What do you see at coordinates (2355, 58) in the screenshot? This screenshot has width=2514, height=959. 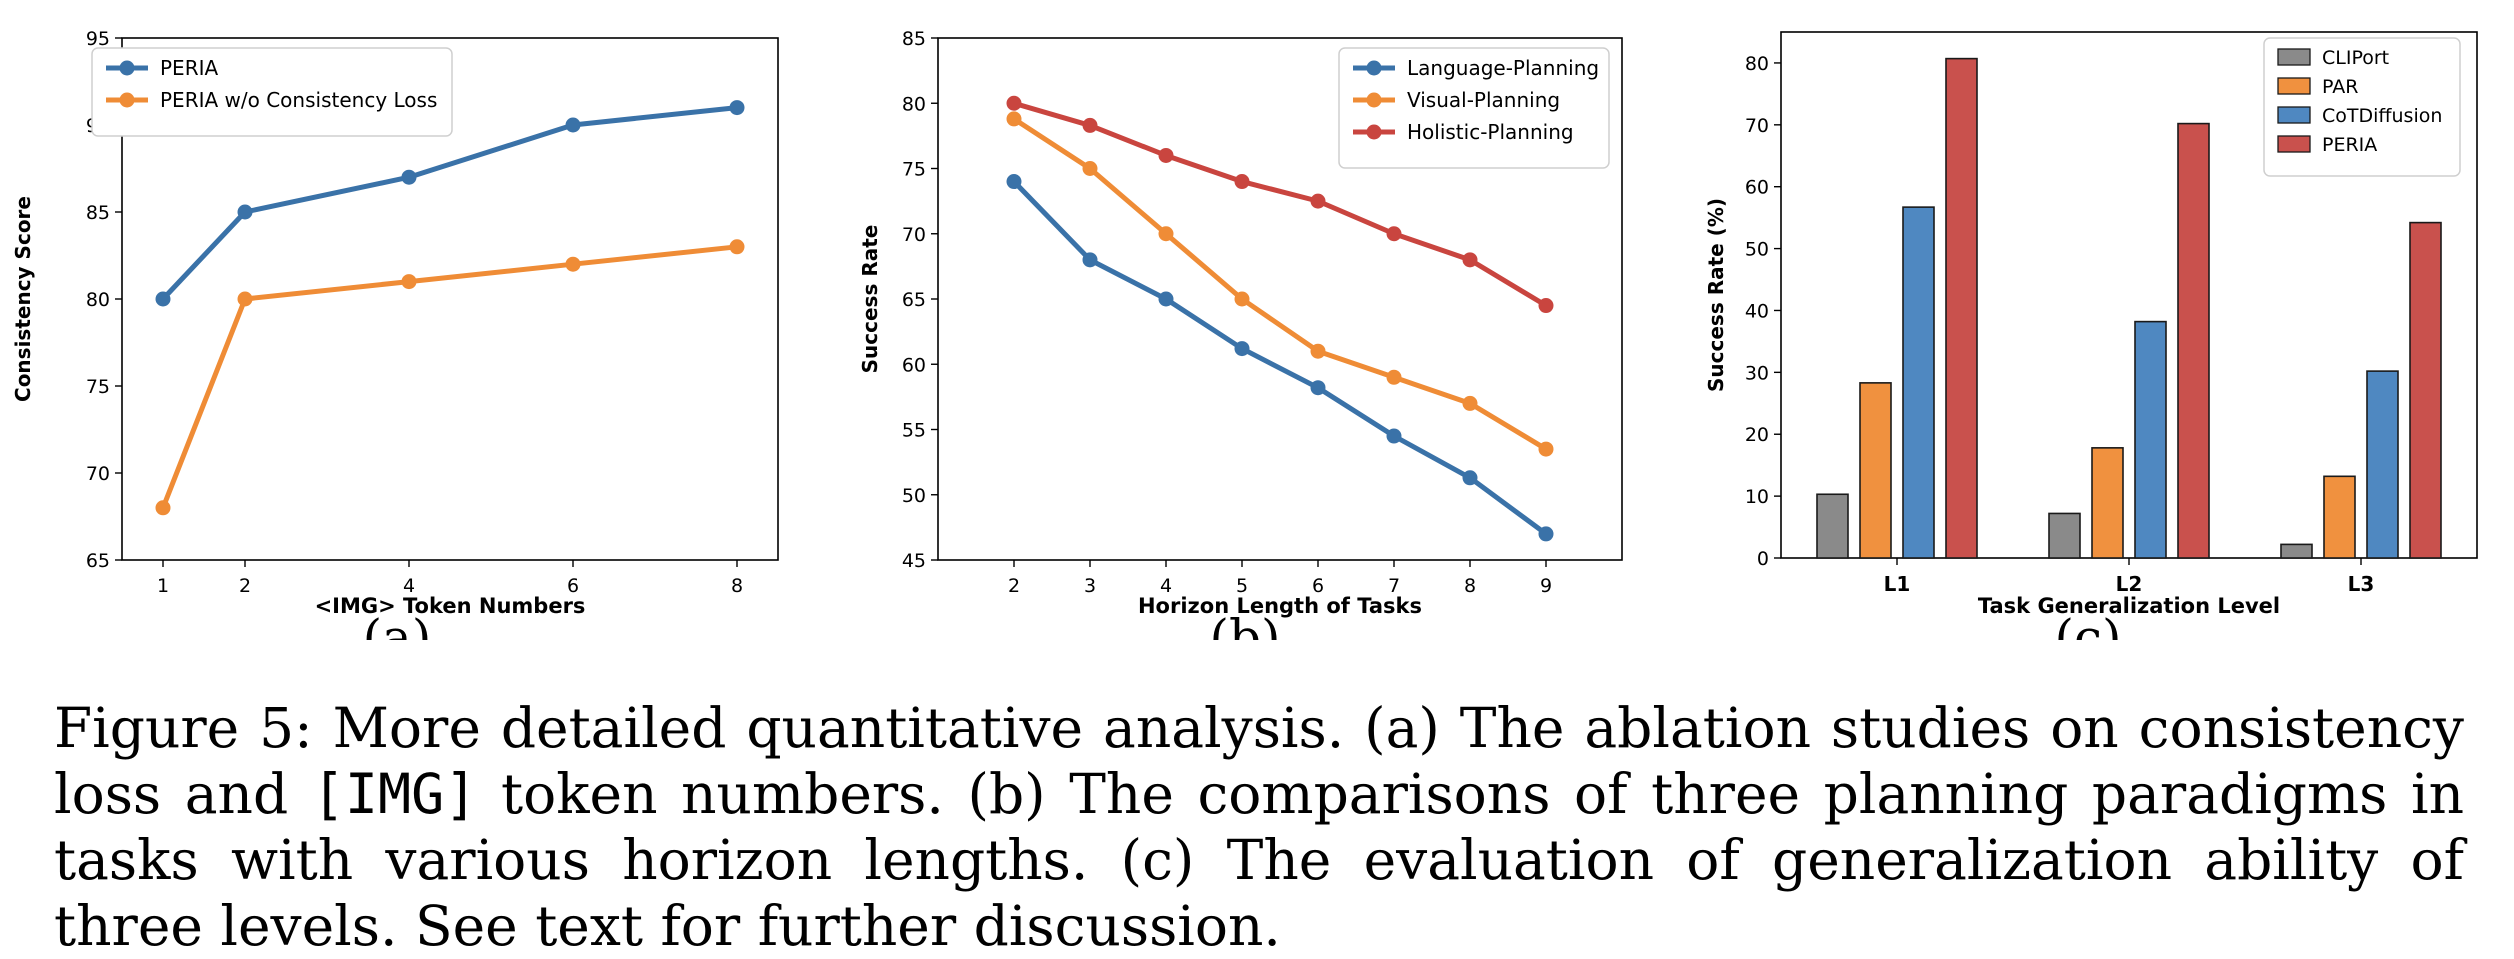 I see `legend-label: CLIPort` at bounding box center [2355, 58].